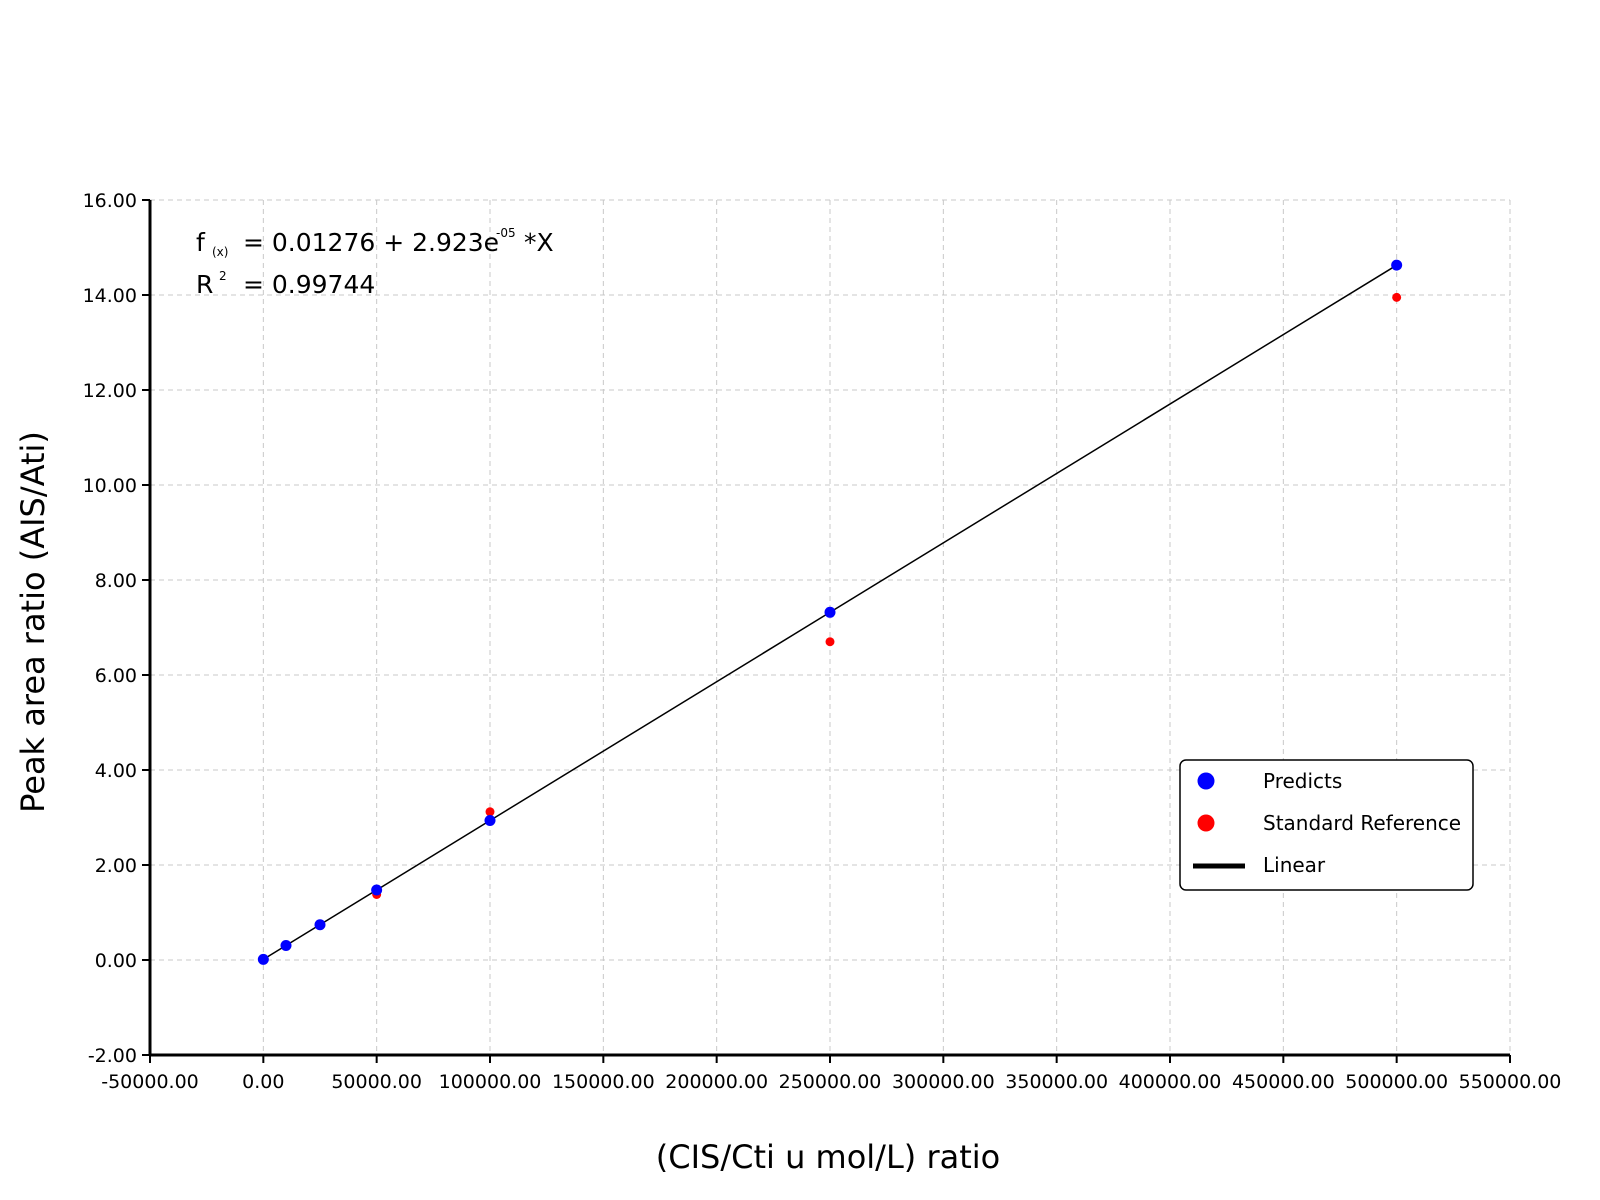 The image size is (1600, 1200). Describe the element at coordinates (371, 242) in the screenshot. I see `equation-f-body: = 0.01276 + 2.923e` at that location.